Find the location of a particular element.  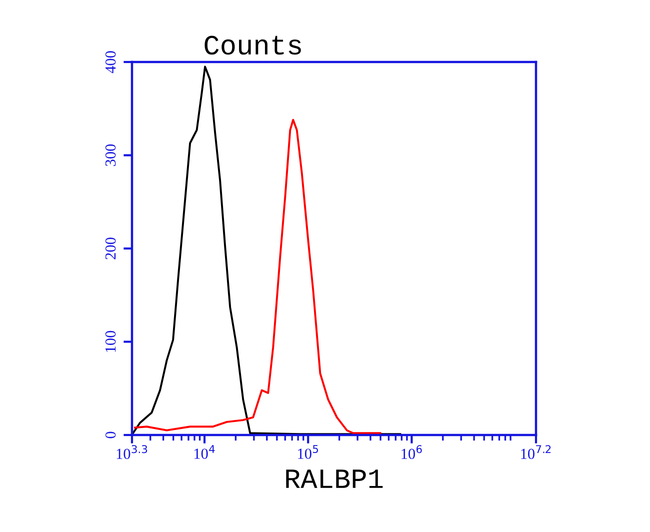

x-tick-label: 10$^{4}$ is located at coordinates (204, 452).